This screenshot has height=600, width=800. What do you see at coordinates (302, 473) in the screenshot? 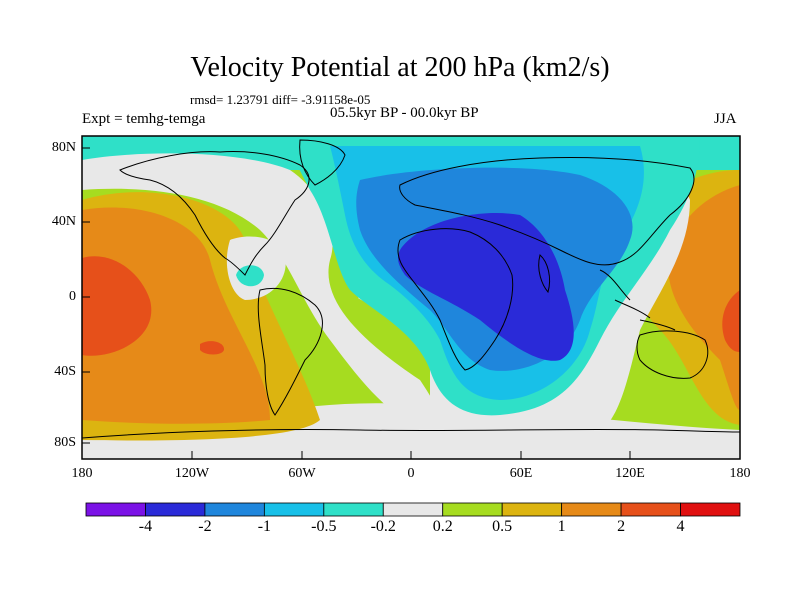
I see `lon-tick-60w: 60W` at bounding box center [302, 473].